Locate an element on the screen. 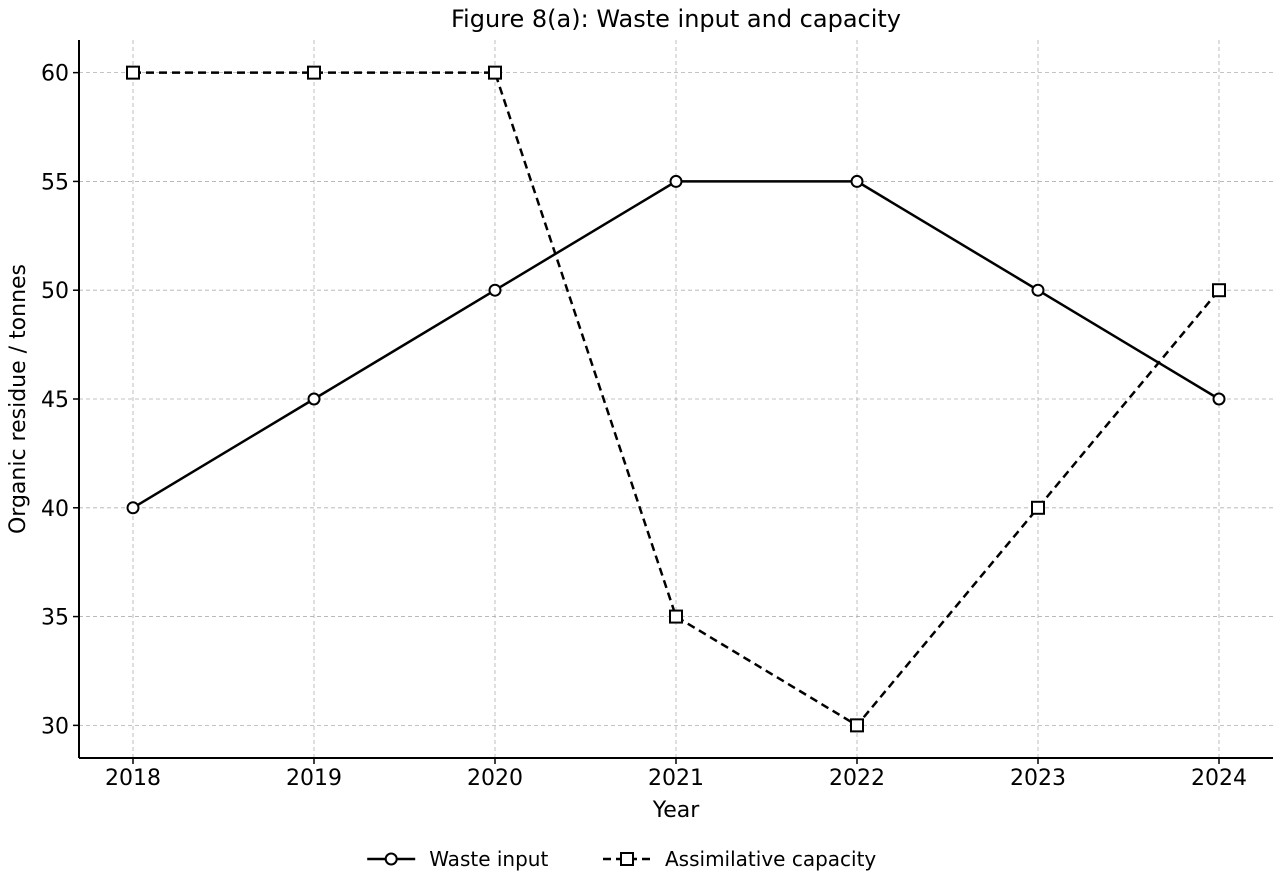 The height and width of the screenshot is (880, 1280). legend: Waste input Assimilative capacity is located at coordinates (621, 859).